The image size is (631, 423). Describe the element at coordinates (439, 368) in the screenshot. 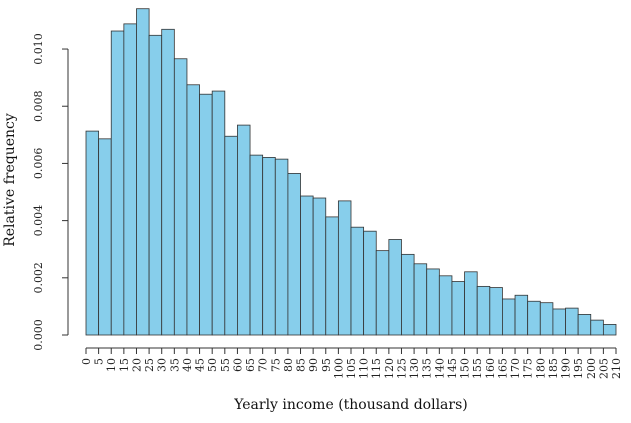

I see `x-tick-label: 140` at that location.